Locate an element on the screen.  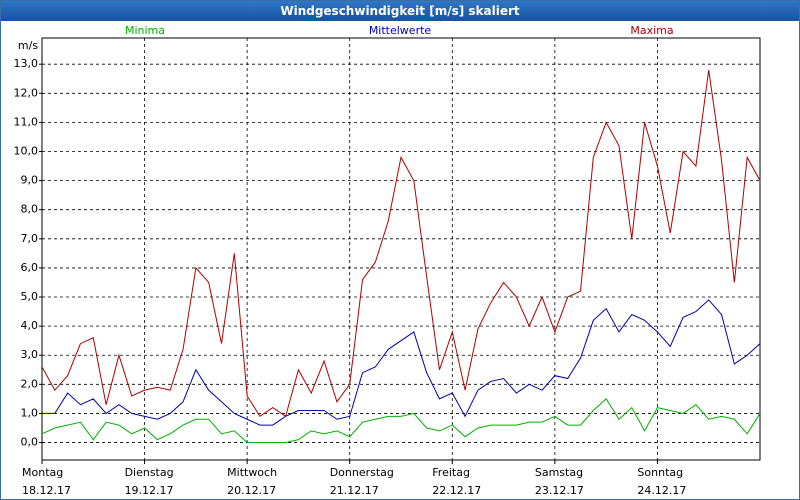
y-tick-label: 13,0 is located at coordinates (26, 63).